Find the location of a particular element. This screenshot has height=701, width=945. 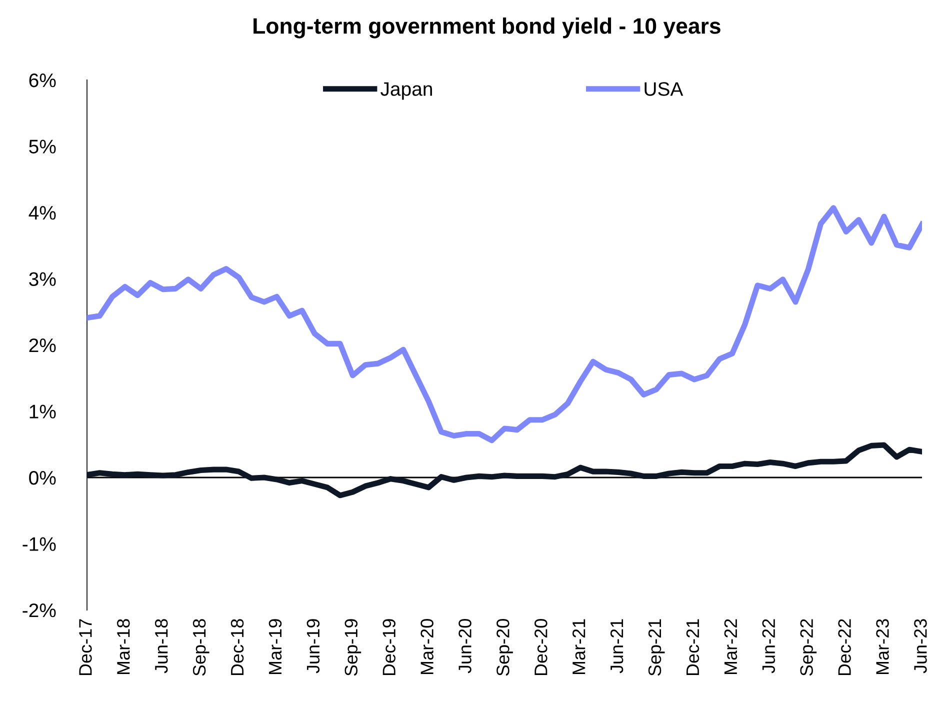

x-tick-label: Jun-18 is located at coordinates (161, 646).